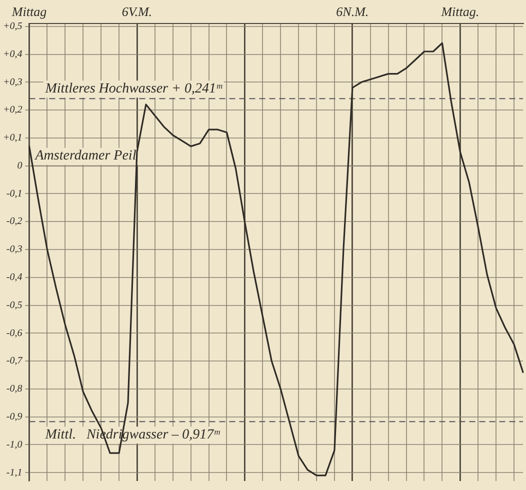 This screenshot has width=526, height=490. What do you see at coordinates (12, 110) in the screenshot?
I see `y-tick-label: +0,2` at bounding box center [12, 110].